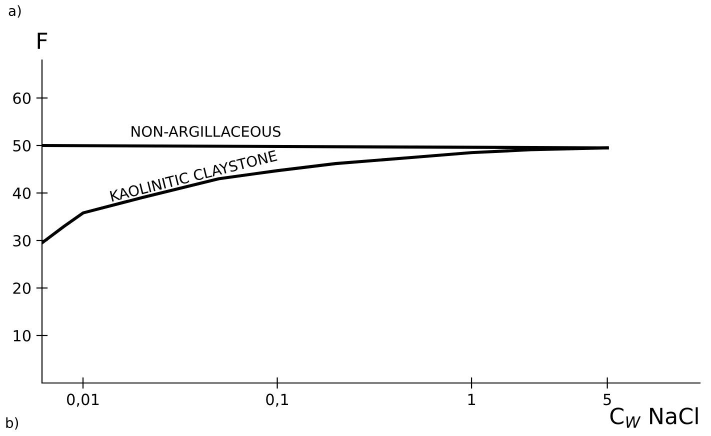 This screenshot has height=436, width=711. Describe the element at coordinates (22, 240) in the screenshot. I see `y-tick-label: 30` at that location.